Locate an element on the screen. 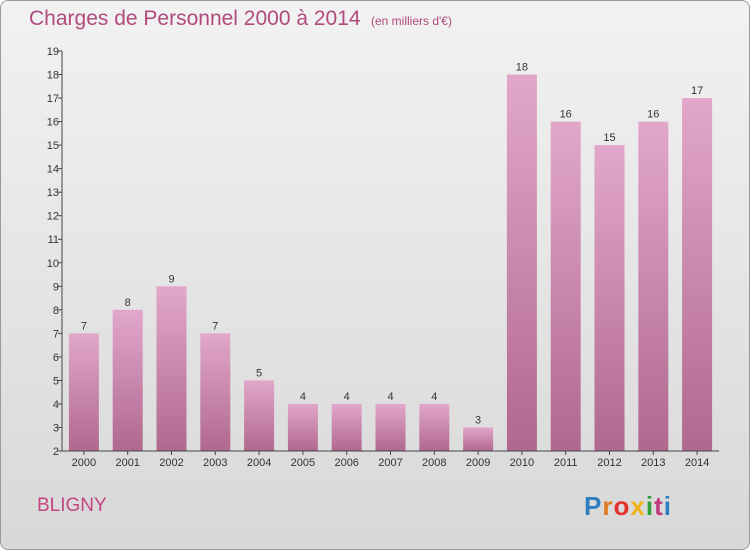  x-tick-label-2006: 2006 is located at coordinates (346, 463).